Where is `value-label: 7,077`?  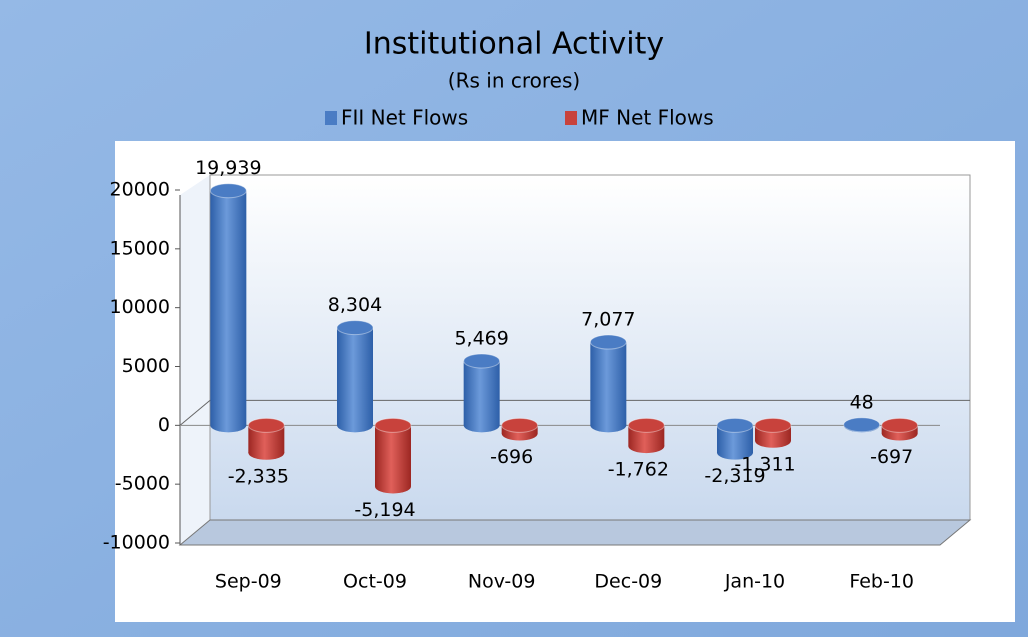 value-label: 7,077 is located at coordinates (608, 320).